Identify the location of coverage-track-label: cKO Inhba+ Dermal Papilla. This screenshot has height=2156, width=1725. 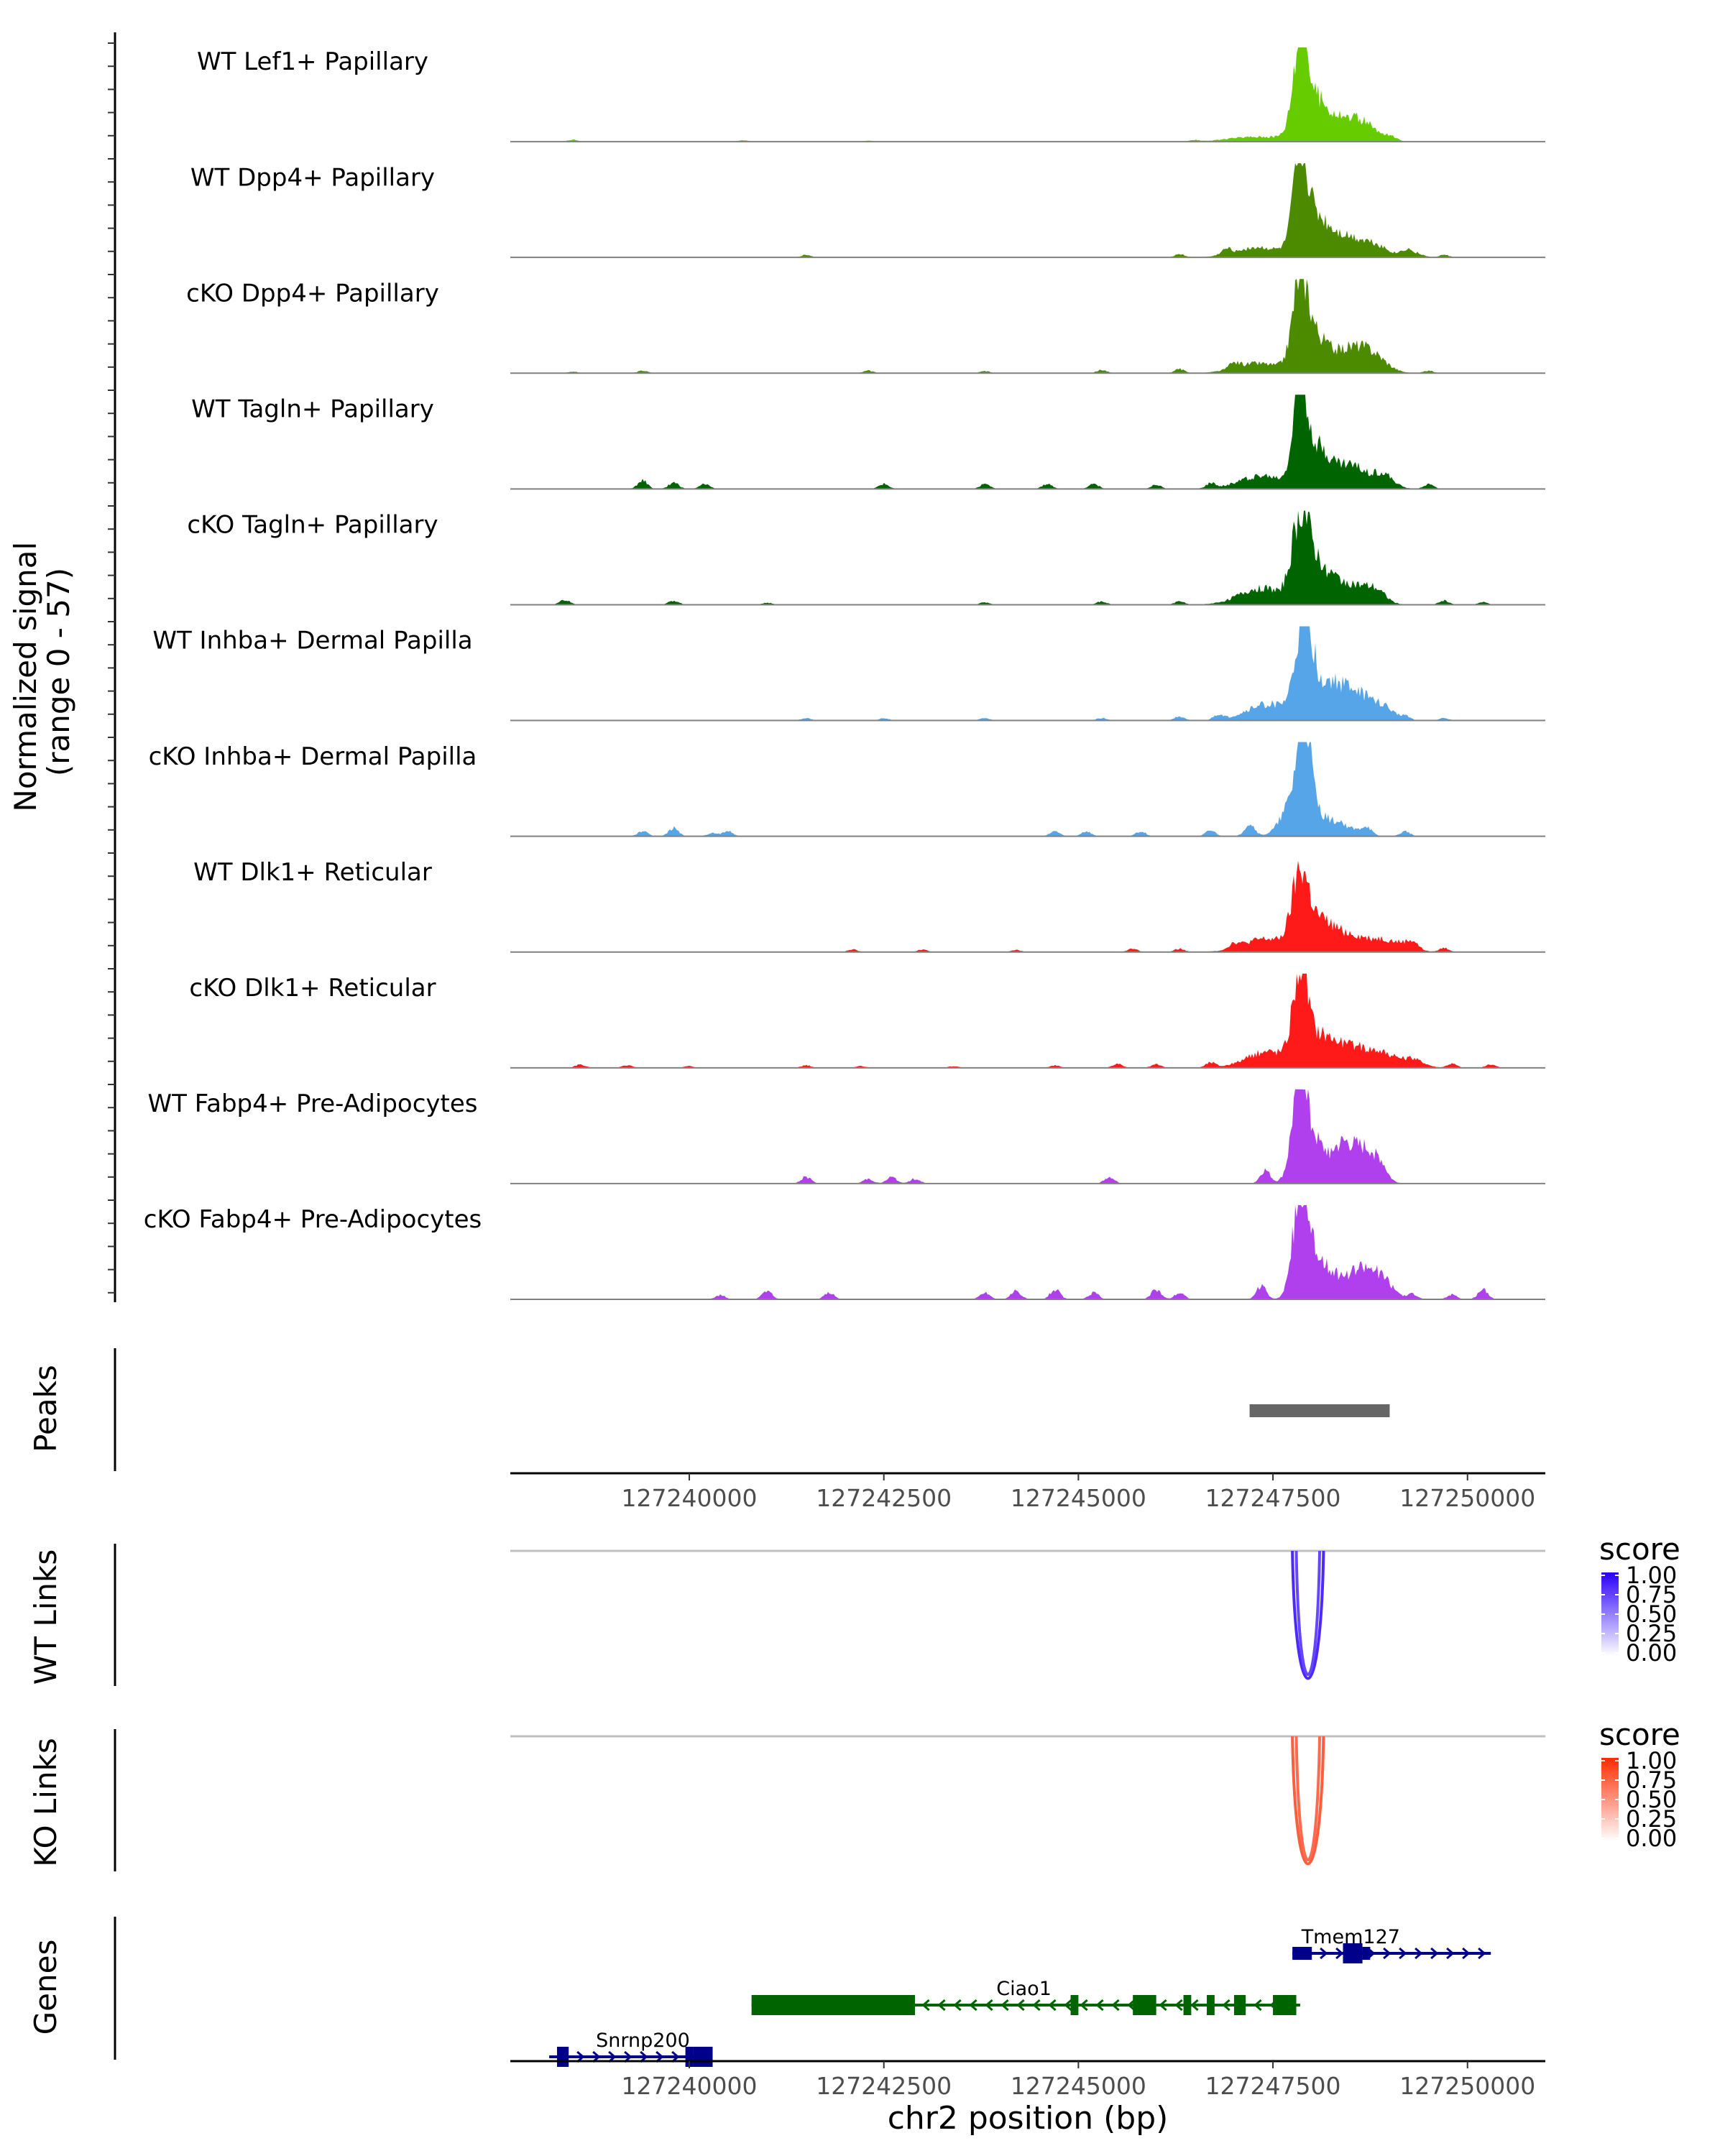
(313, 757).